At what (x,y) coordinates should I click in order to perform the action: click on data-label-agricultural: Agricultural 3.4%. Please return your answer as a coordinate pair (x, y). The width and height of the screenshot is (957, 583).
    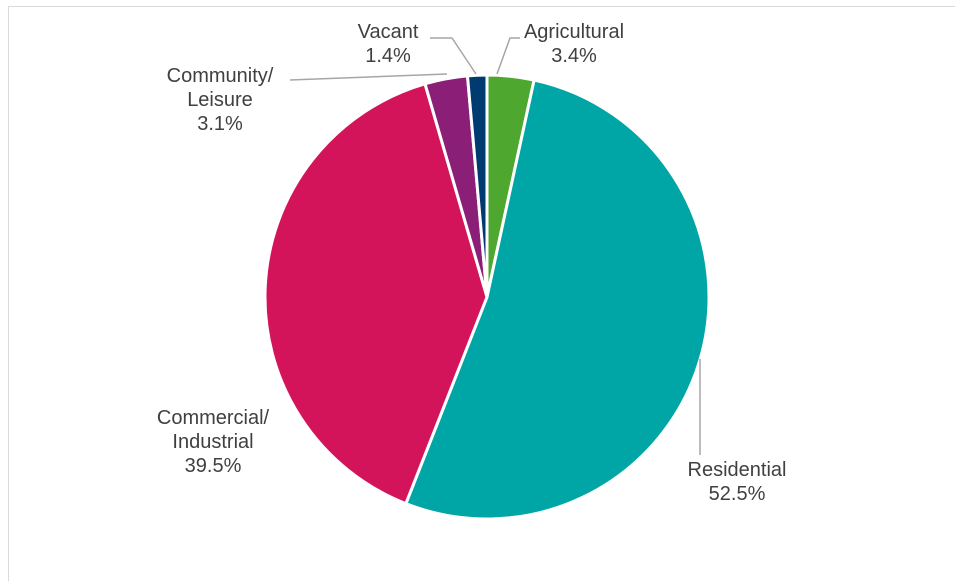
    Looking at the image, I should click on (574, 44).